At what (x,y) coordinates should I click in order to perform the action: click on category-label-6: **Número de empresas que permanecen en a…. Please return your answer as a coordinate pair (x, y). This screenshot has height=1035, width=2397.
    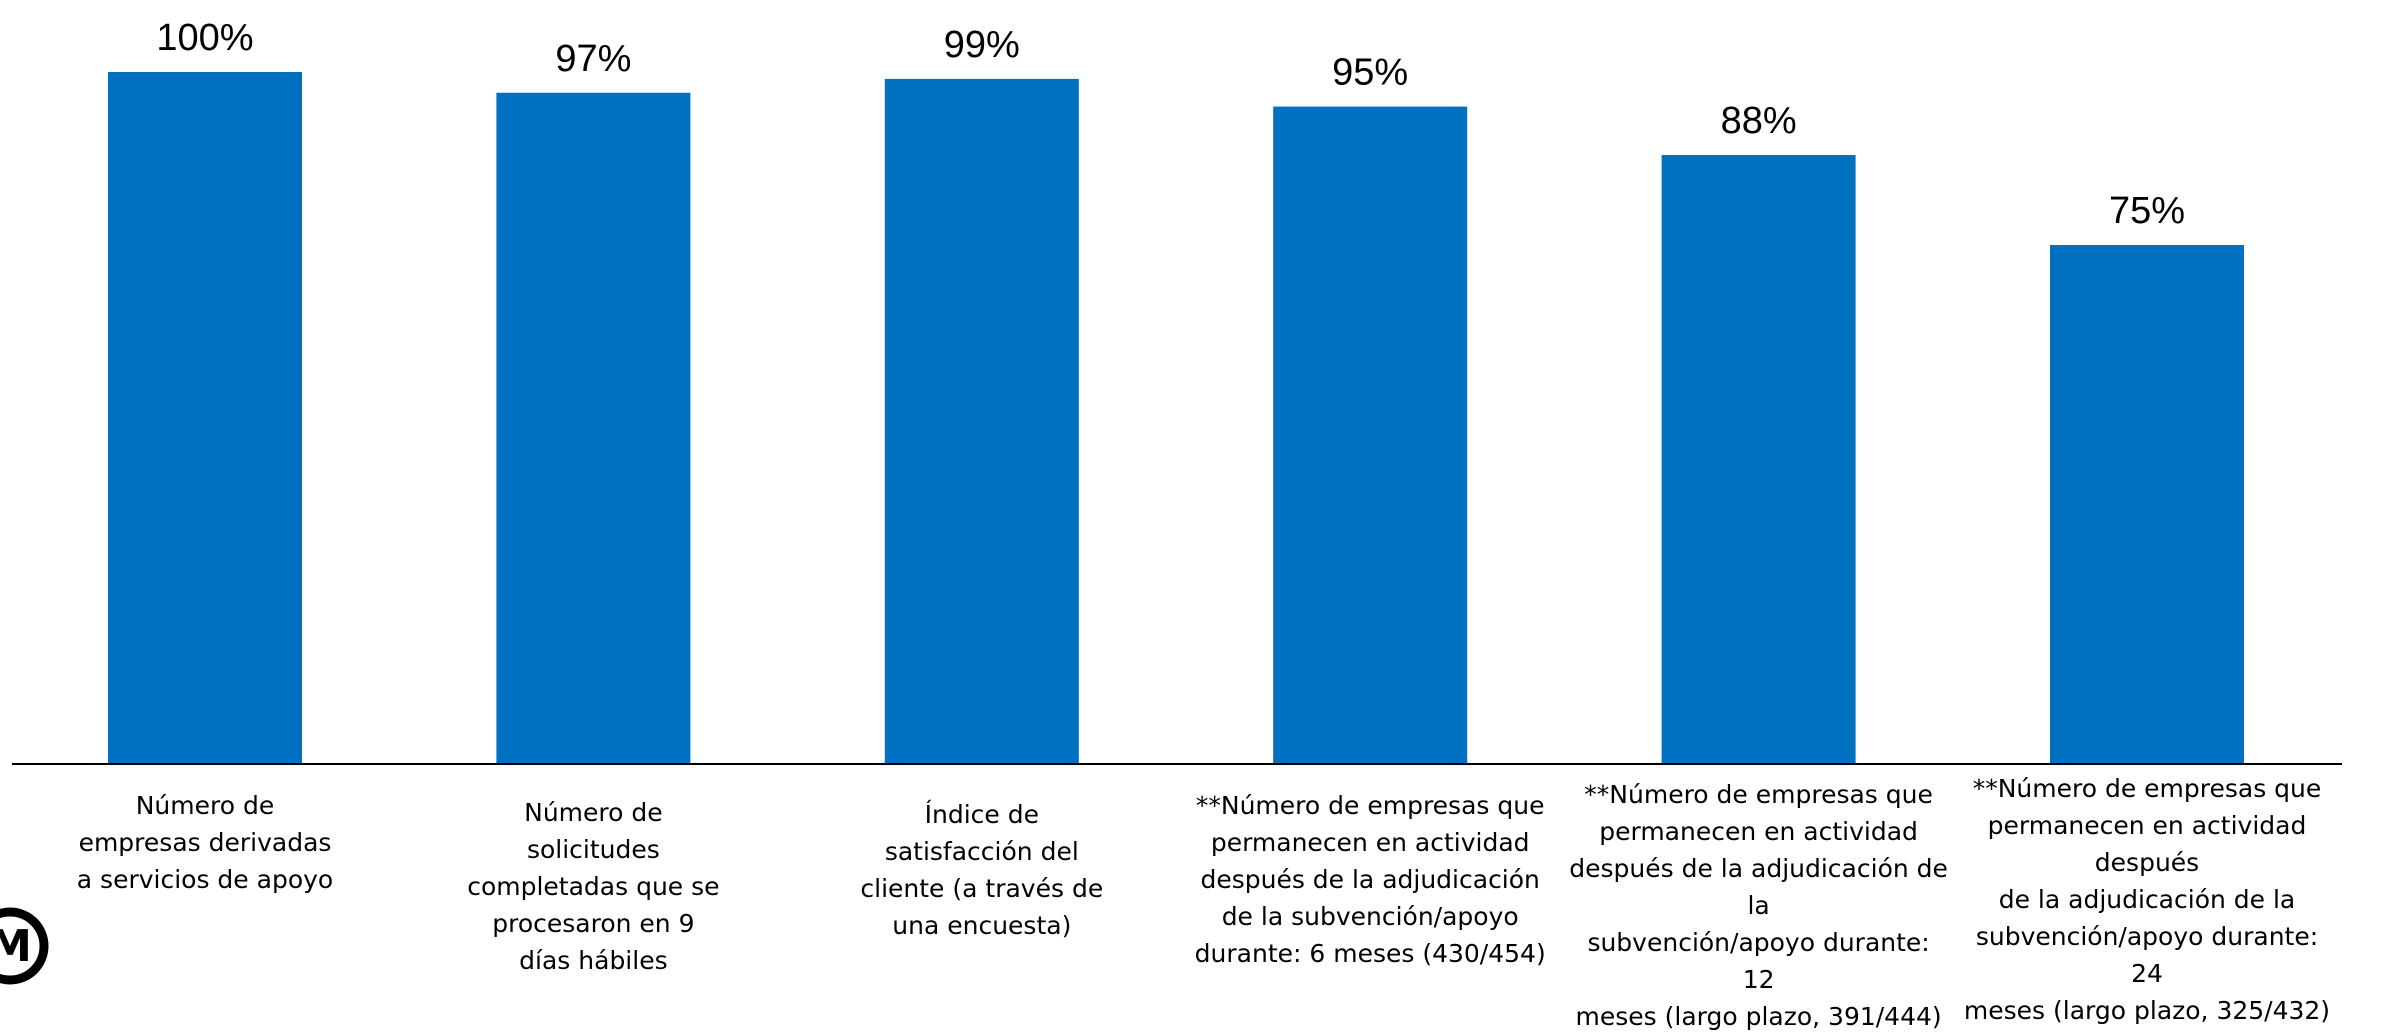
    Looking at the image, I should click on (2147, 899).